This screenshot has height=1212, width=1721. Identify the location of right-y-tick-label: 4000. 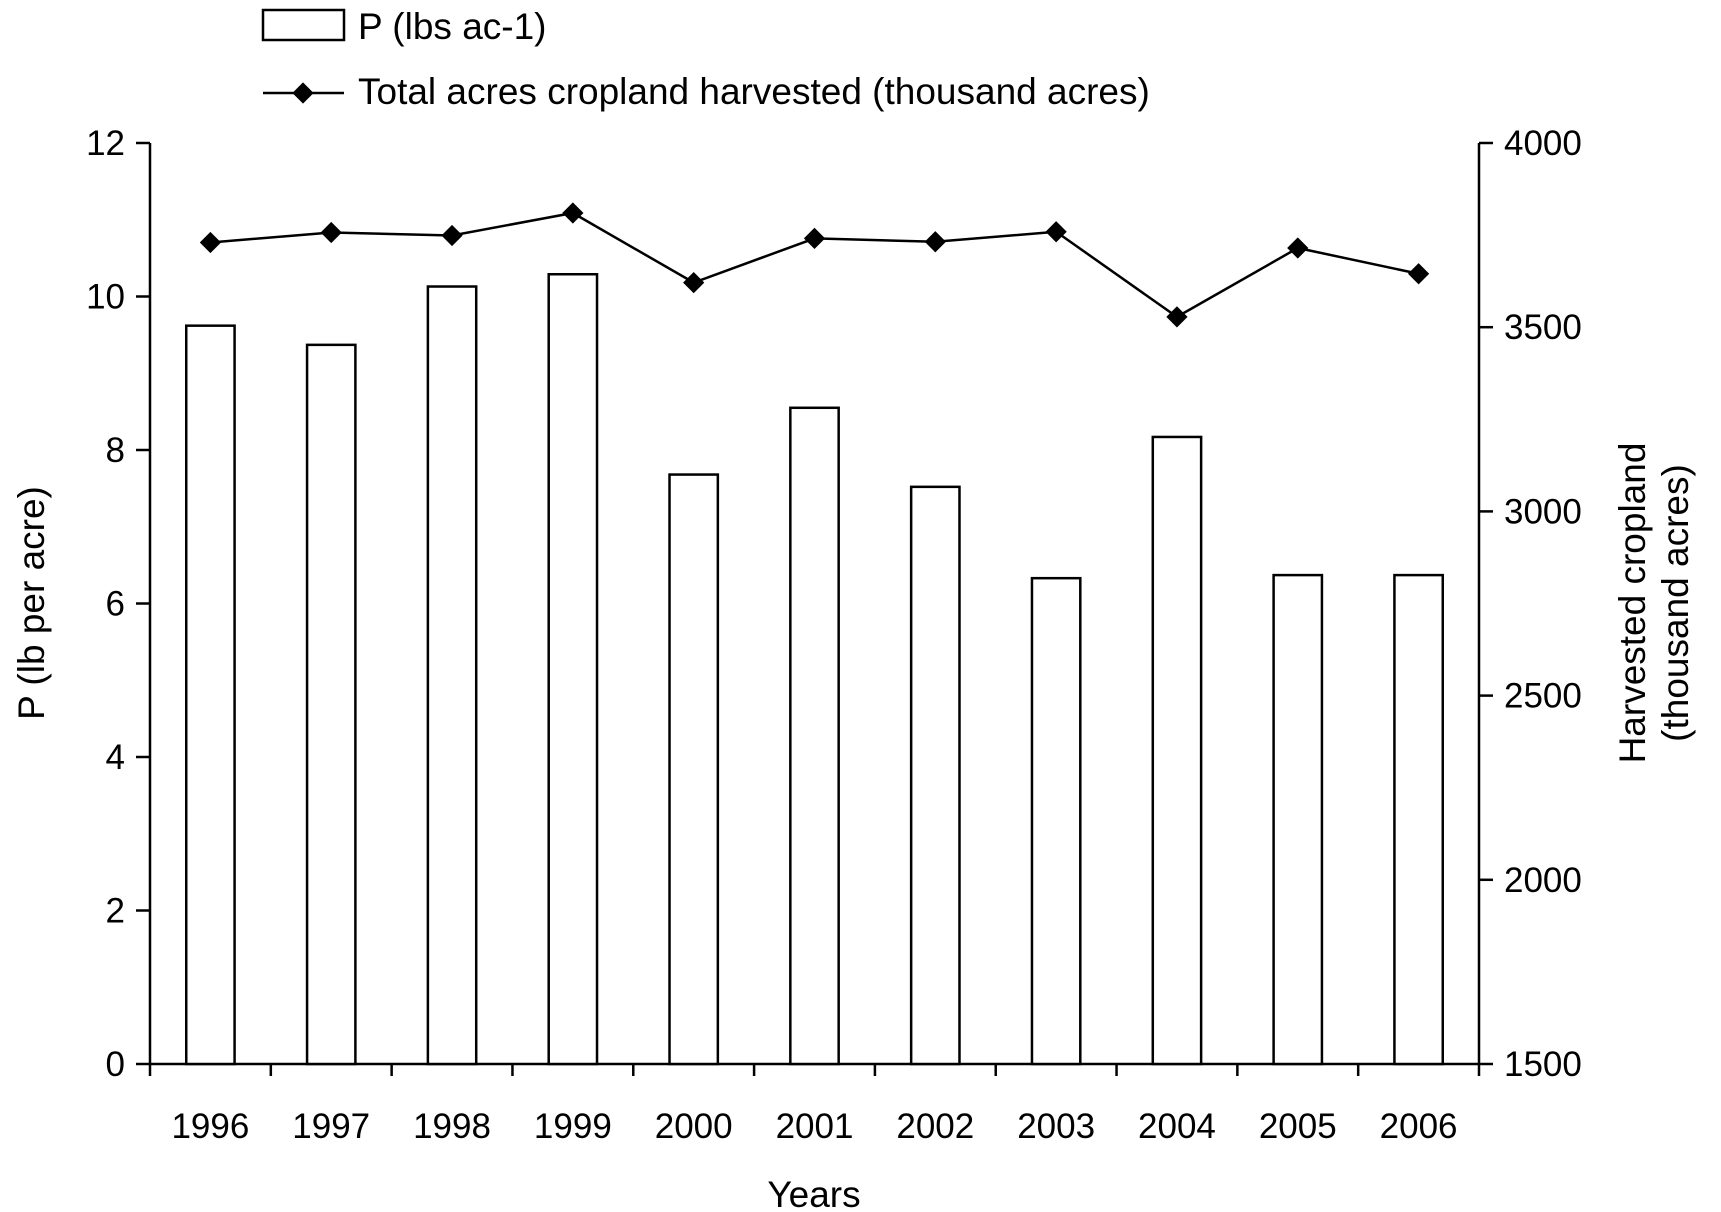
(1543, 143).